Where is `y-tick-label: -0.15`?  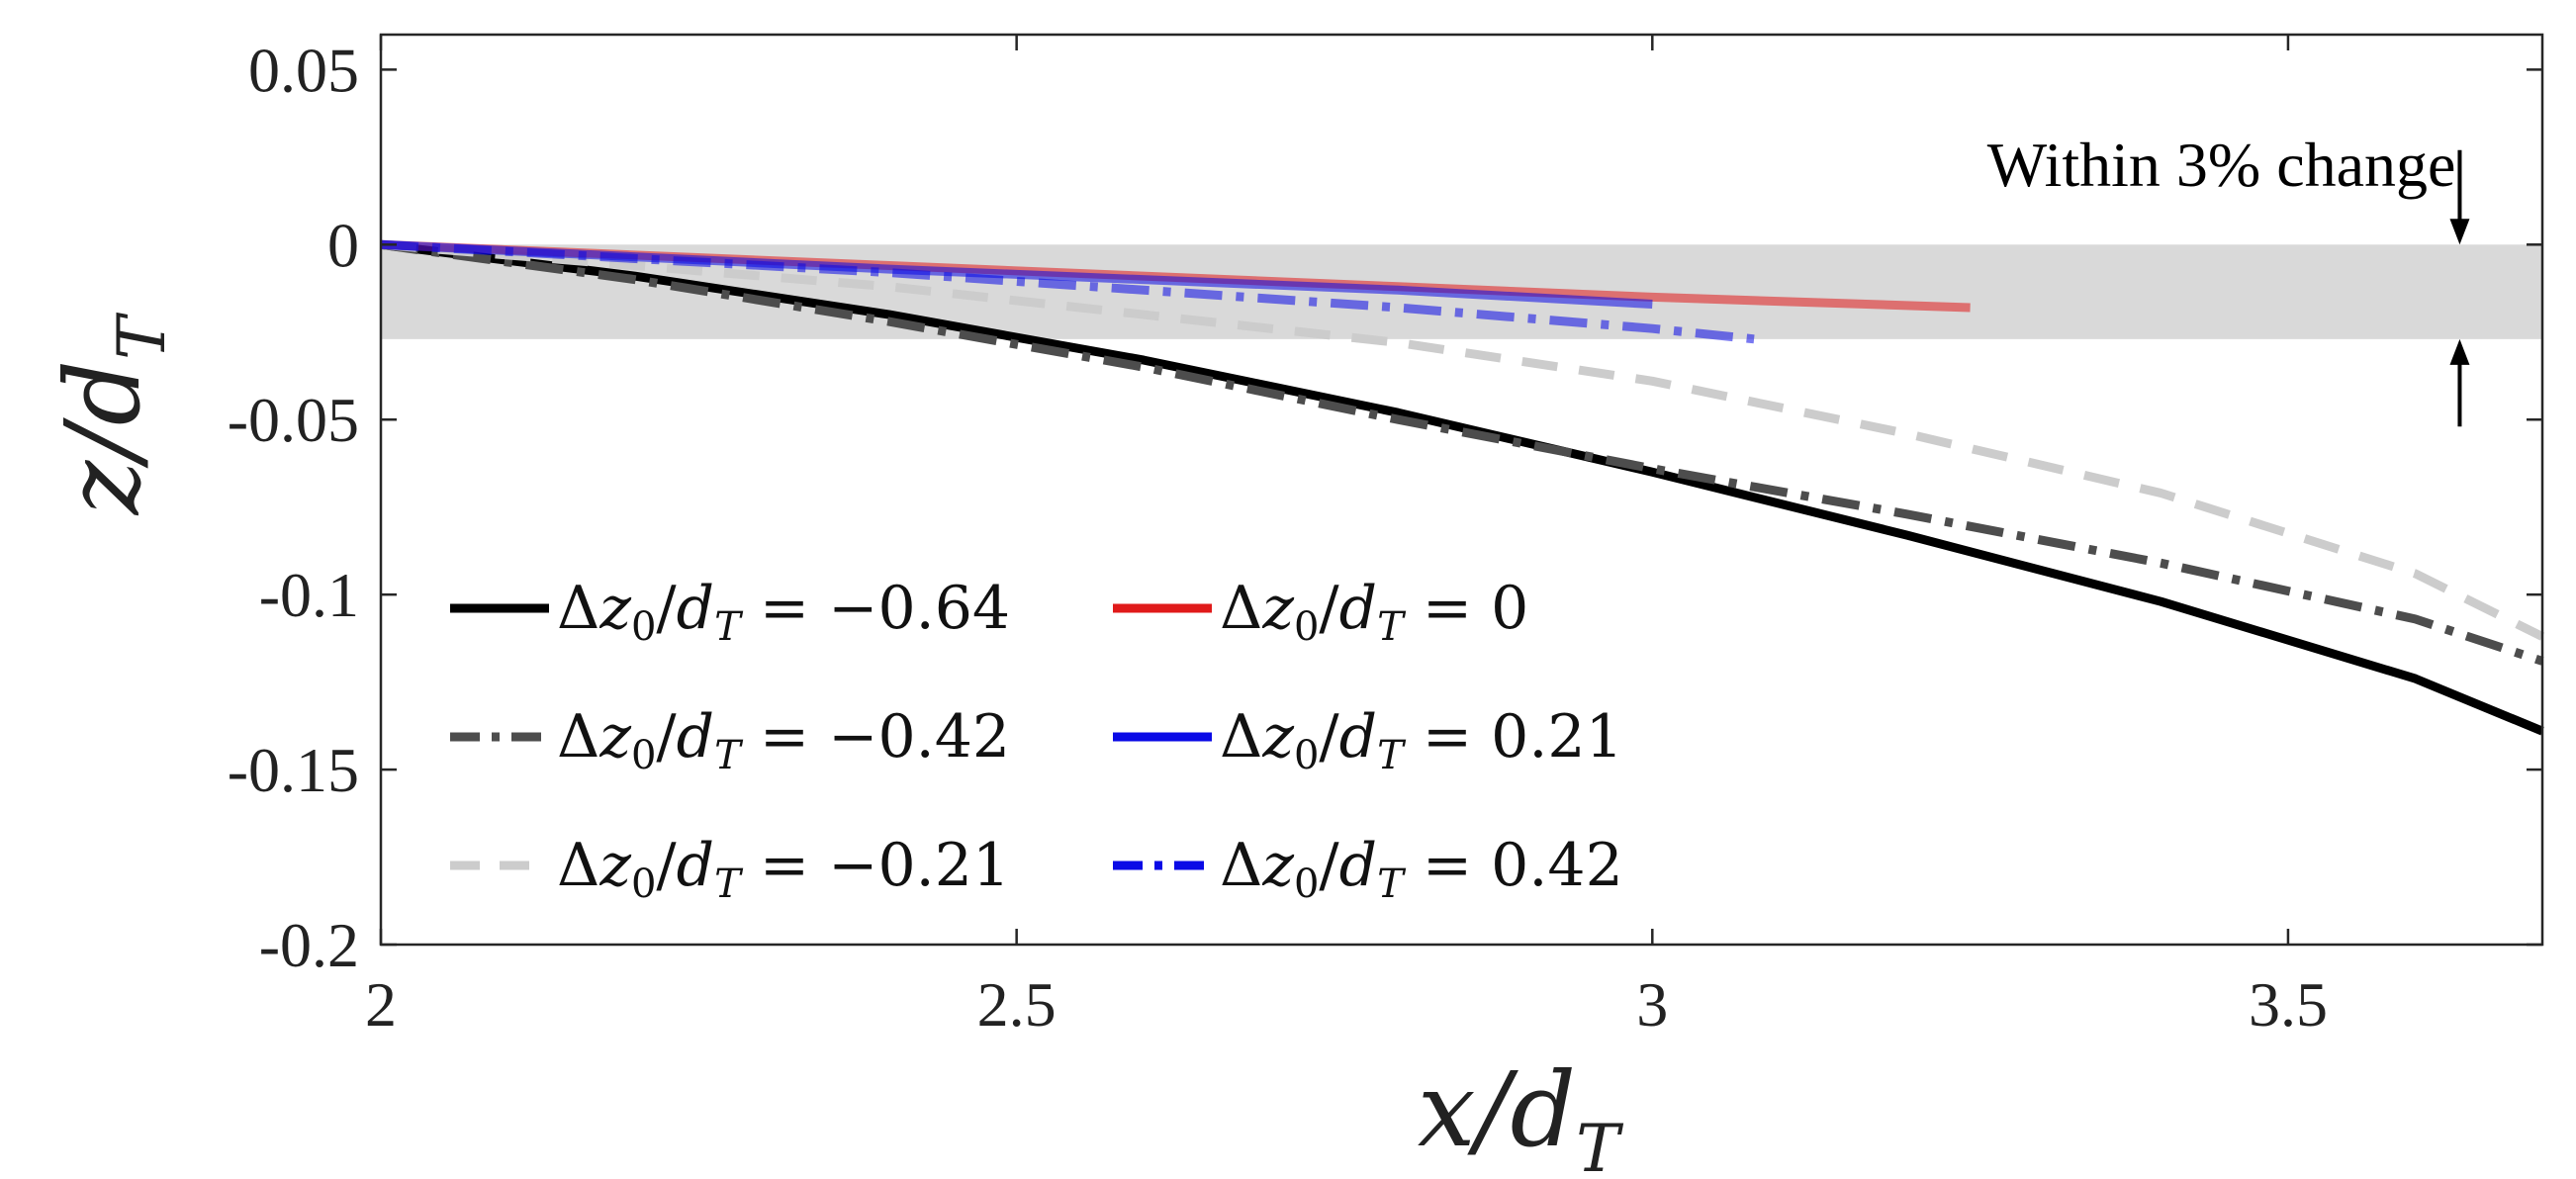
y-tick-label: -0.15 is located at coordinates (293, 770).